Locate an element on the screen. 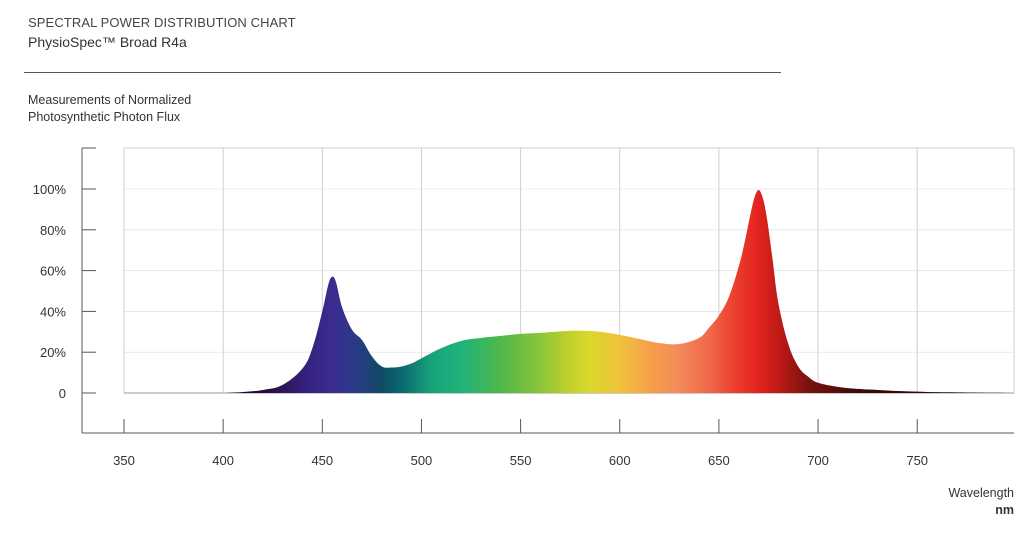 This screenshot has height=537, width=1036. y-axis-caption-line-1: Measurements of Normalized is located at coordinates (110, 100).